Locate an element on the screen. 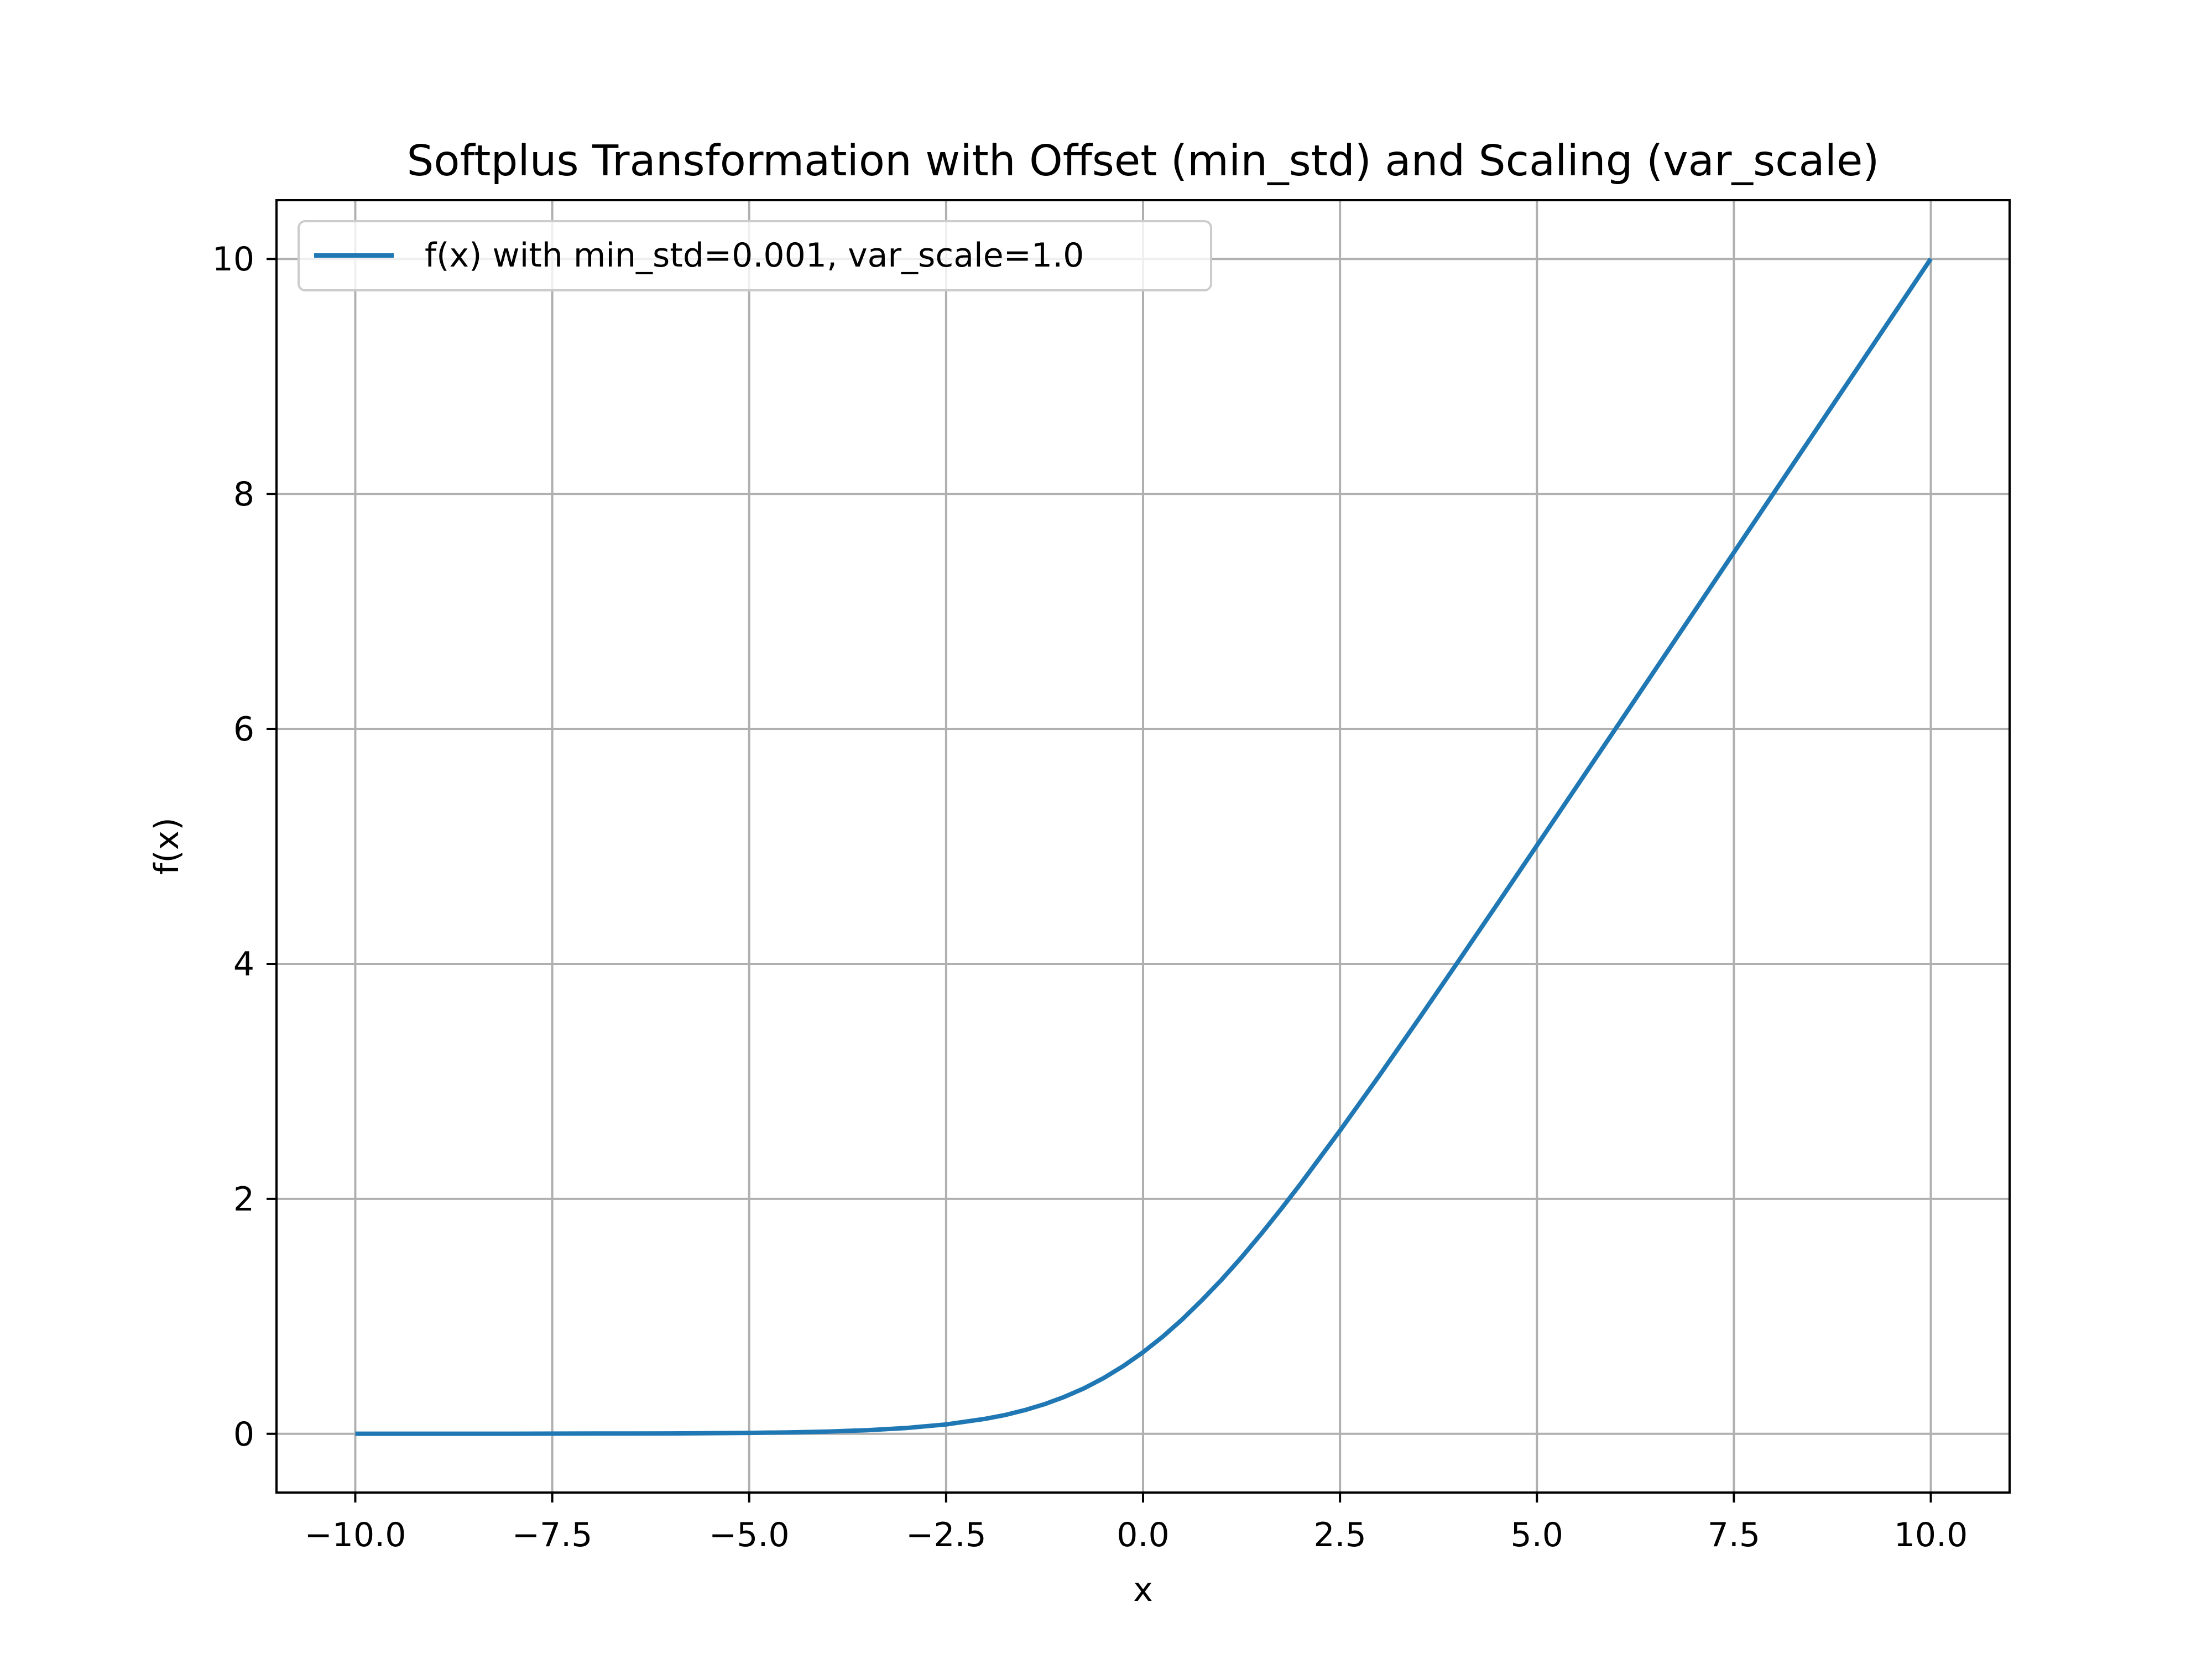 Image resolution: width=2212 pixels, height=1659 pixels. legend-box is located at coordinates (755, 256).